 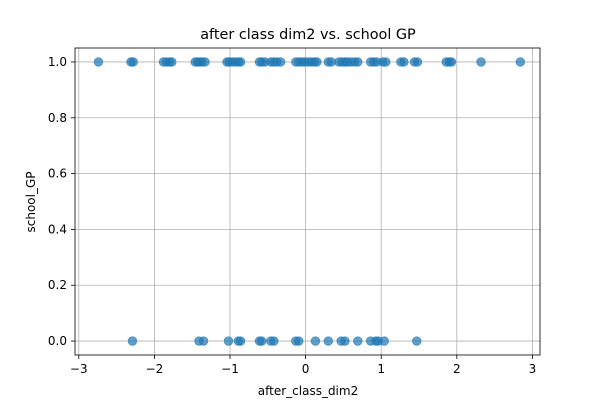 I want to click on x-tick-label: −3, so click(x=79, y=369).